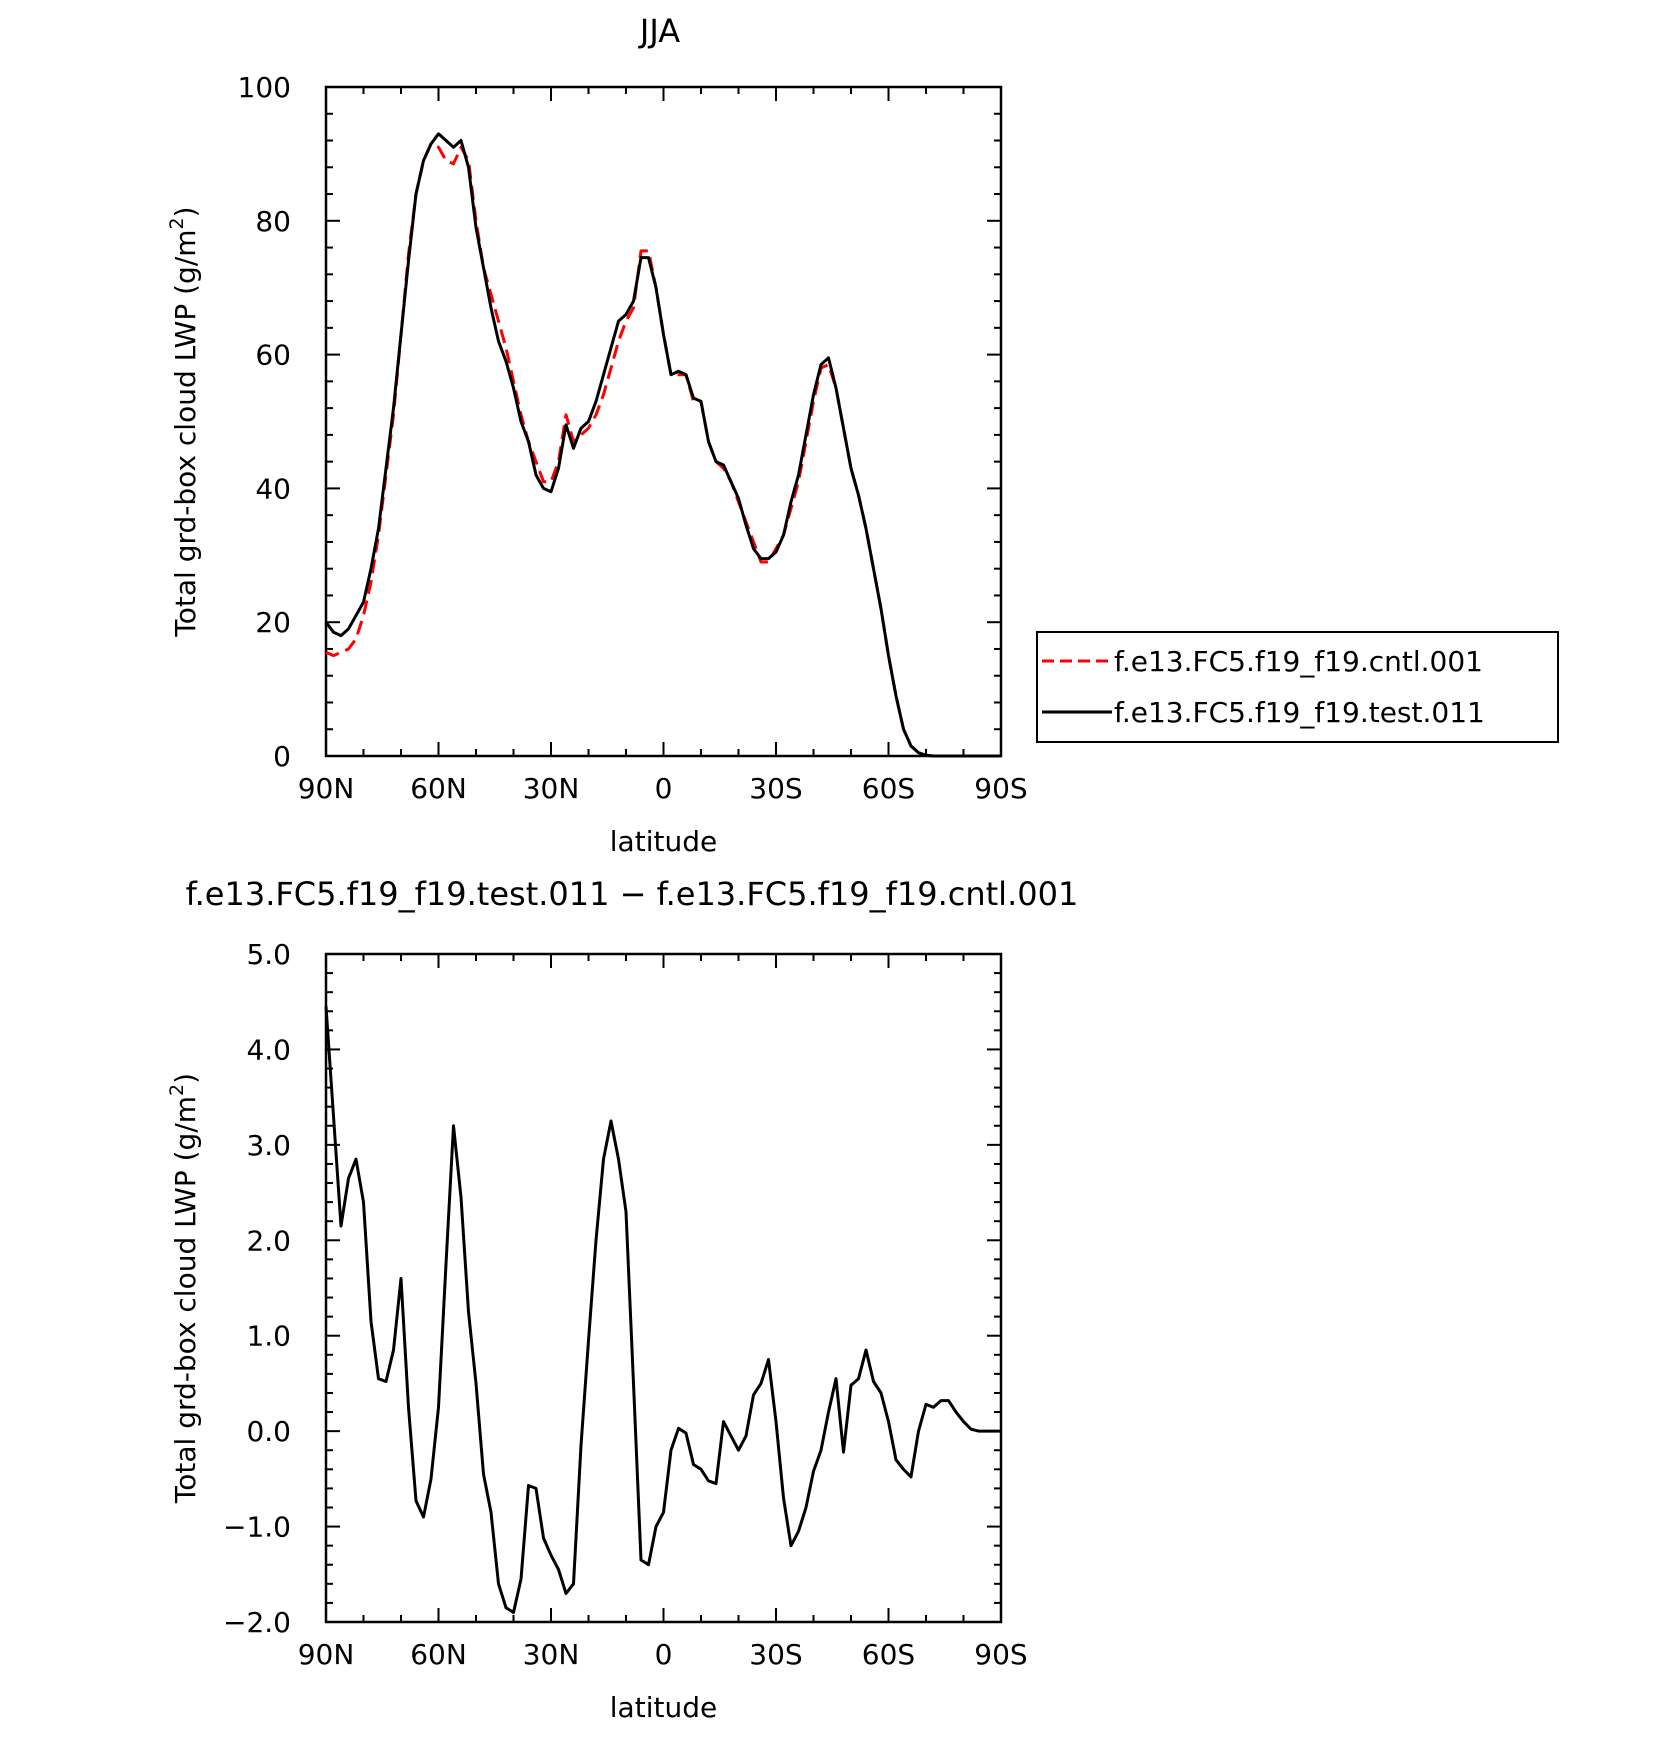  I want to click on y-tick-label: 1.0, so click(268, 1336).